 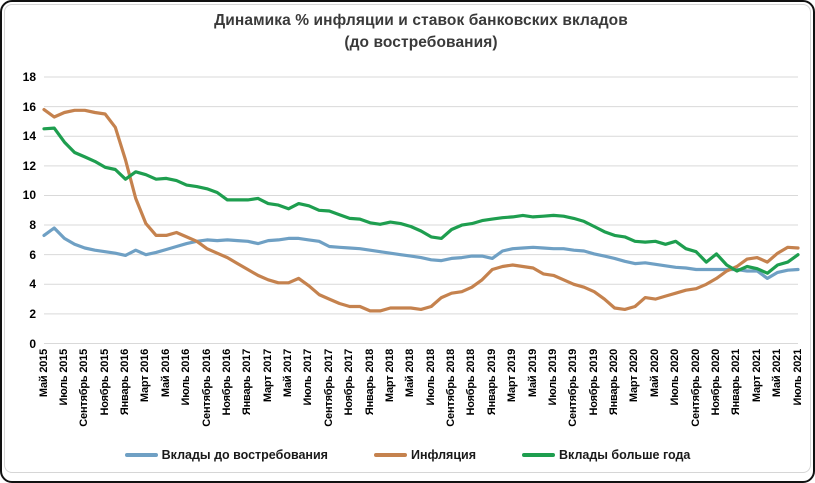 I want to click on y-tick-label: 4, so click(x=32, y=284).